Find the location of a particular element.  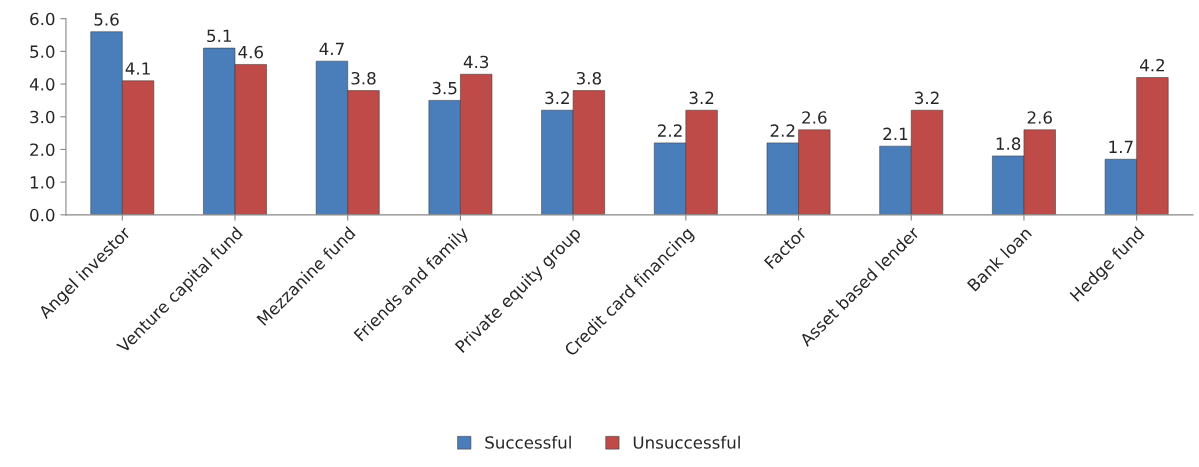

y-tick-label: 0.0 is located at coordinates (42, 215).